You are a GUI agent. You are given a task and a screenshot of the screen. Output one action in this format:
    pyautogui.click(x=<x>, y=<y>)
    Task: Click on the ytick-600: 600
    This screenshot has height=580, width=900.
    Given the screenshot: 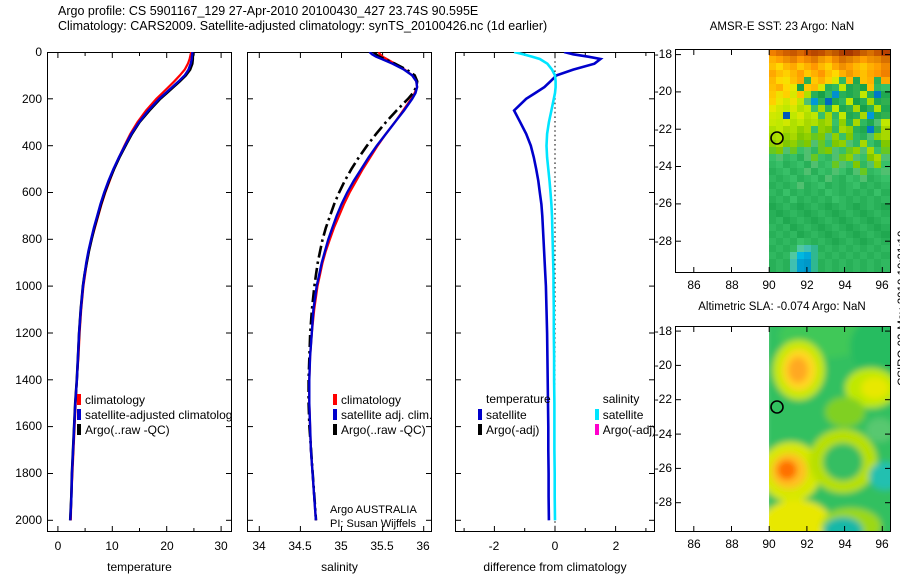 What is the action you would take?
    pyautogui.click(x=31, y=192)
    